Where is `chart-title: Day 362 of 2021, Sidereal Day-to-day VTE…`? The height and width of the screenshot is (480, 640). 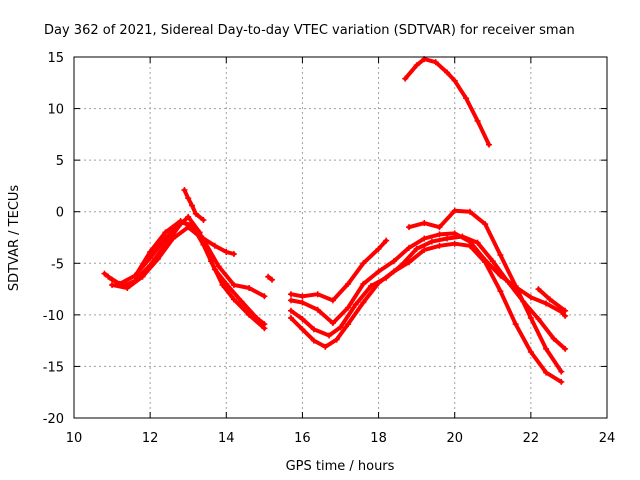 chart-title: Day 362 of 2021, Sidereal Day-to-day VTE… is located at coordinates (309, 30).